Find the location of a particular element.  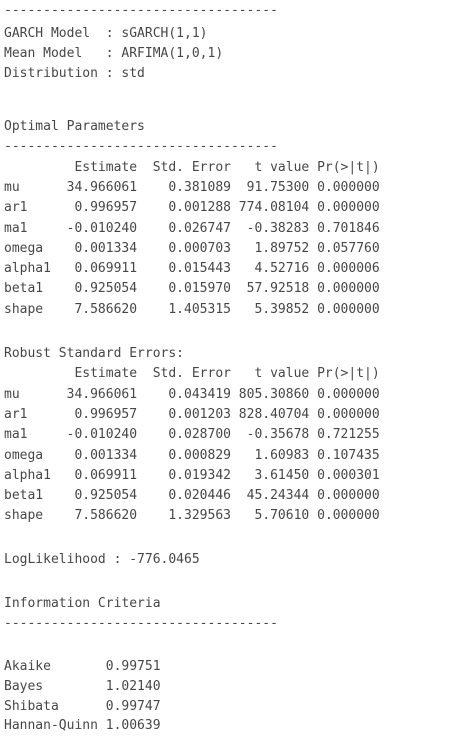

table-row: shape 7.586620 1.329563 5.70610 0.000000 is located at coordinates (192, 515).